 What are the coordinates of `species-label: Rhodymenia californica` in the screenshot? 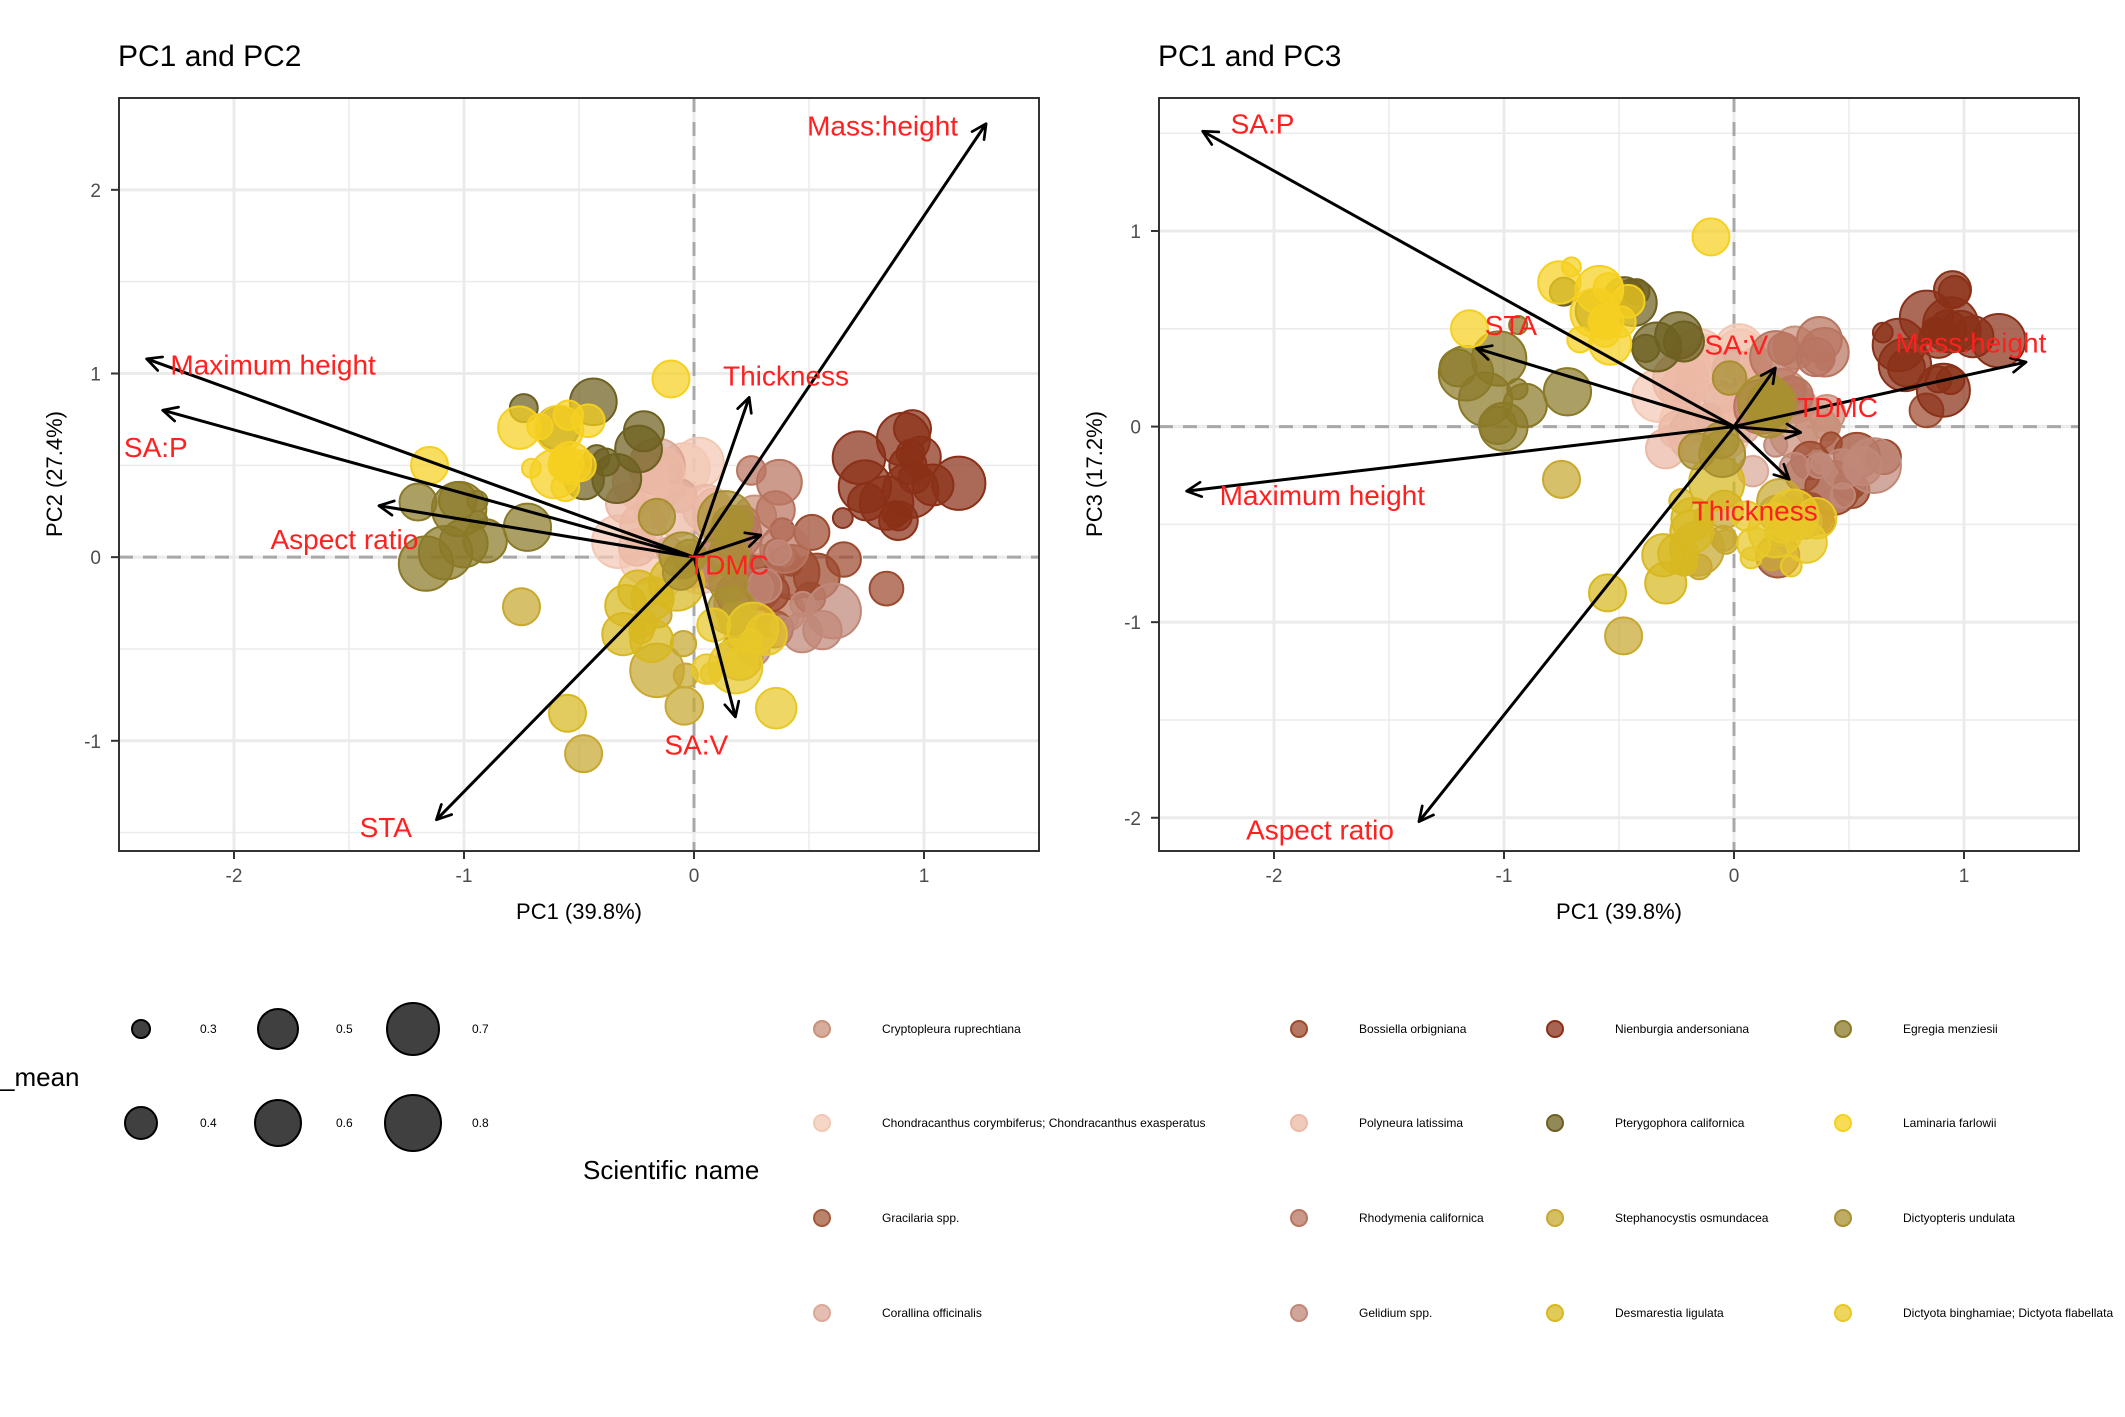 It's located at (1421, 1218).